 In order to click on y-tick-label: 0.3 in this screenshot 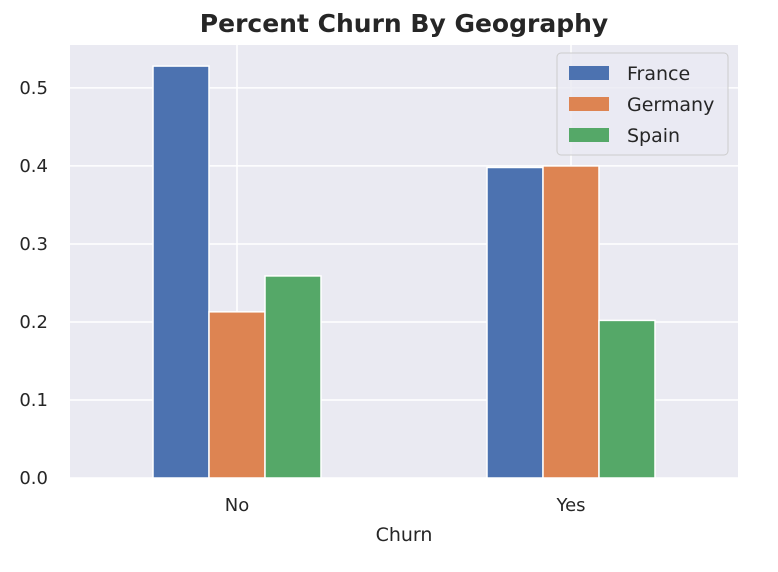, I will do `click(33, 244)`.